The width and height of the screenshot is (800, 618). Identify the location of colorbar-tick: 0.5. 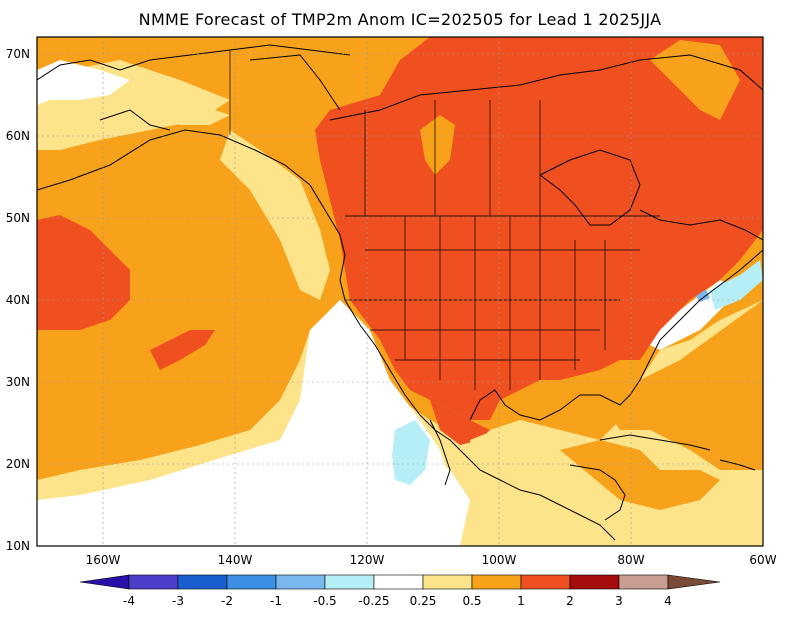
(471, 601).